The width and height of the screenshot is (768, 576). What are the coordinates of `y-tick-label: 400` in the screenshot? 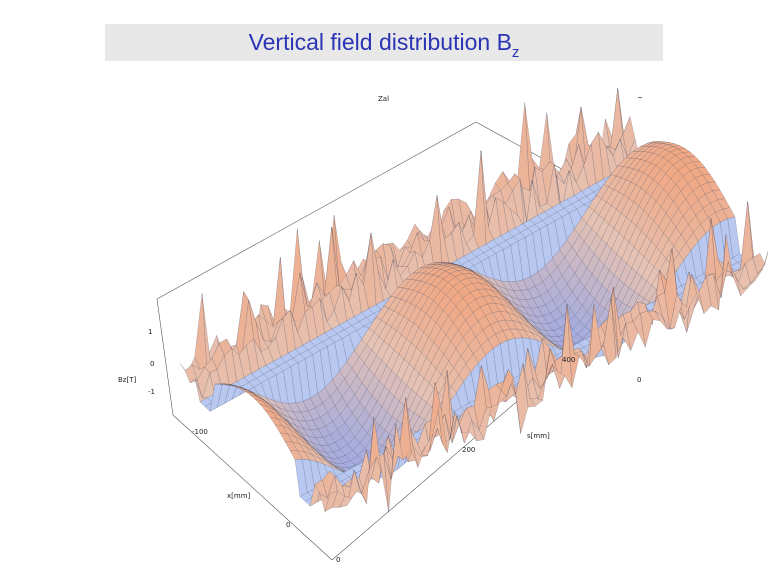 It's located at (568, 360).